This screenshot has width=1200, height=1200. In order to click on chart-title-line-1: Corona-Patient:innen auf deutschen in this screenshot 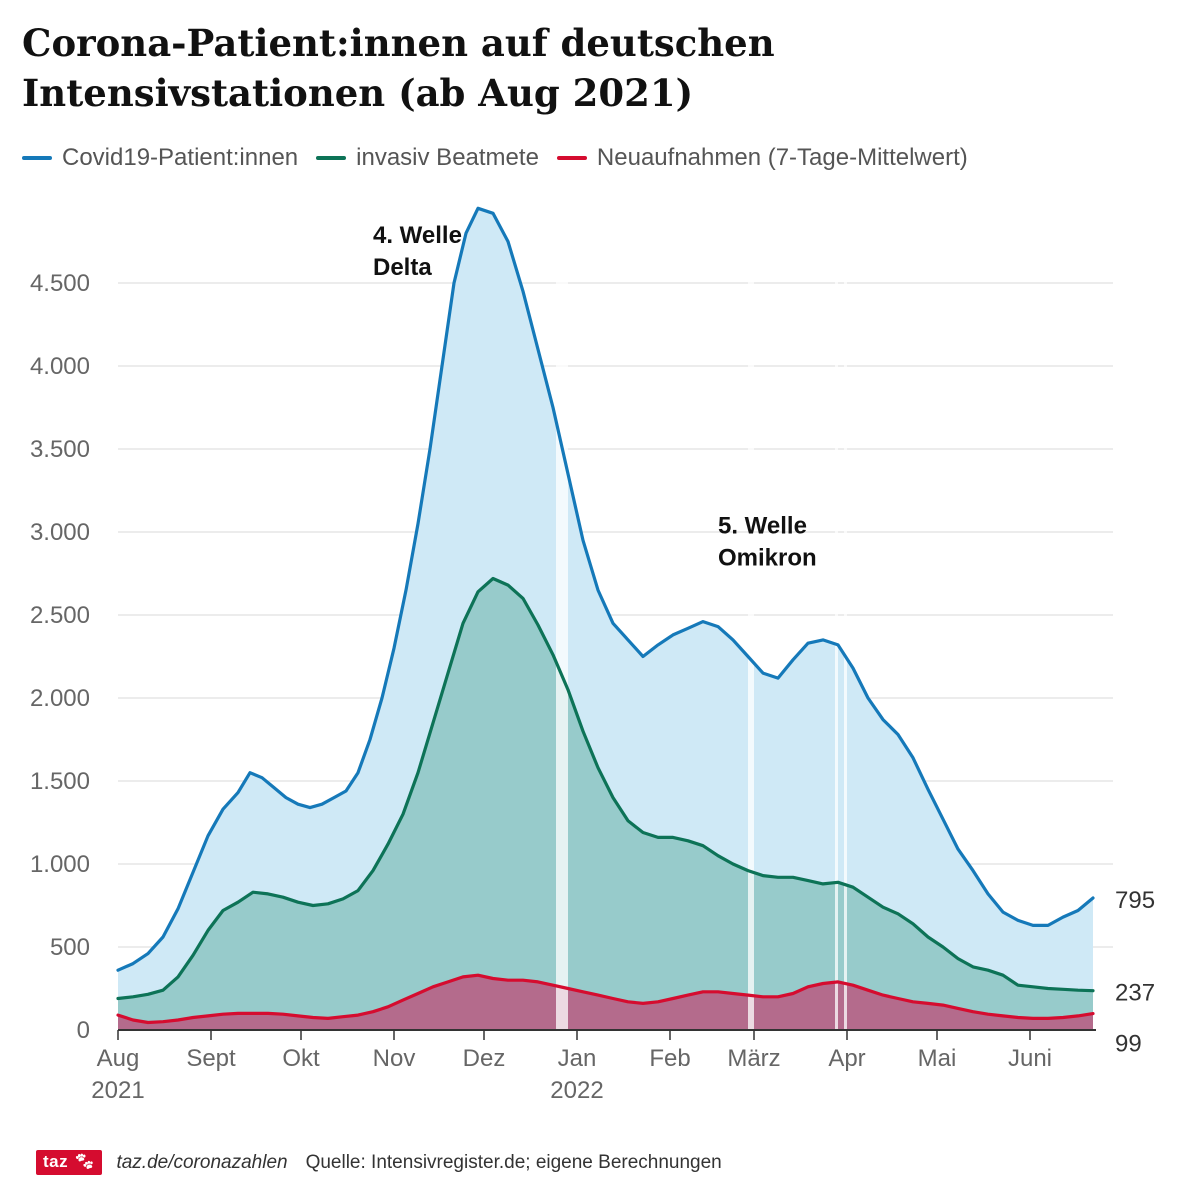, I will do `click(398, 43)`.